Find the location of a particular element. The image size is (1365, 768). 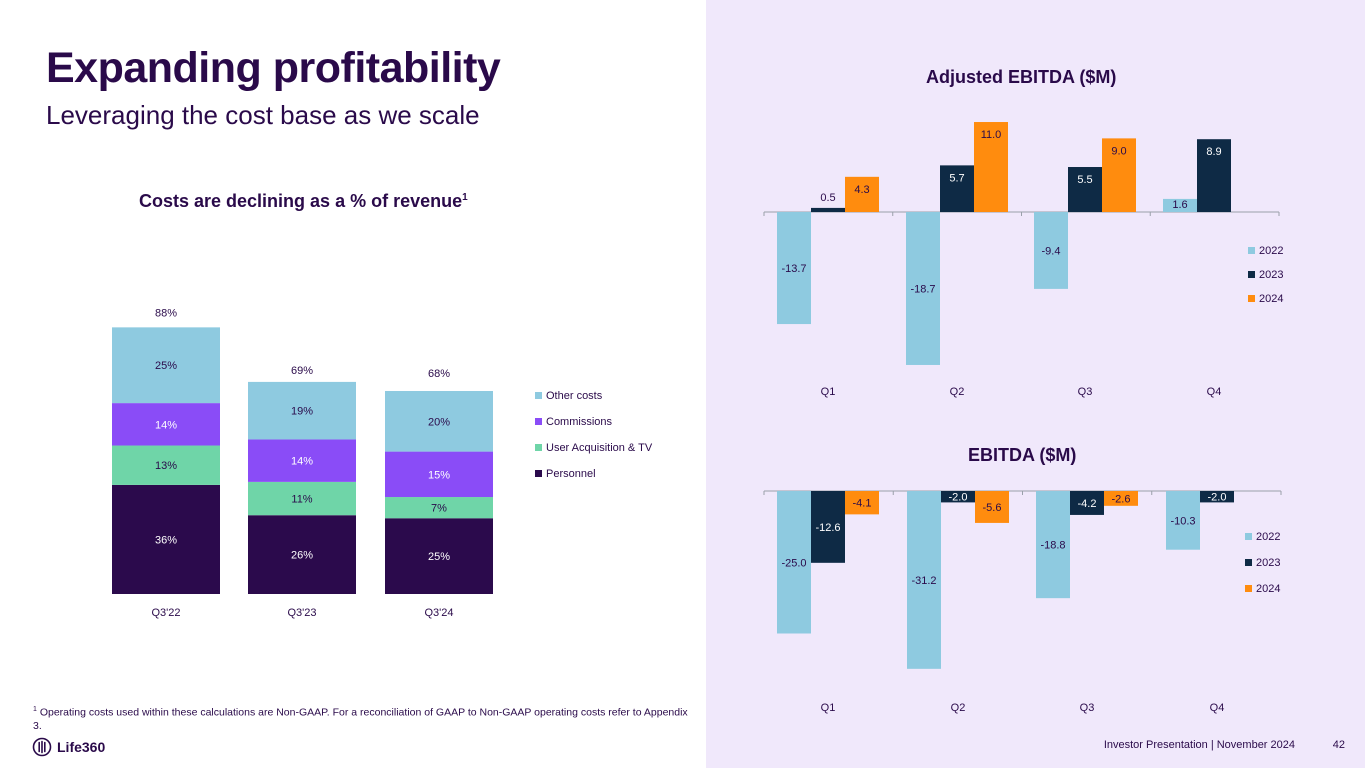

ebitda-legend-label: 2022 is located at coordinates (1268, 537).